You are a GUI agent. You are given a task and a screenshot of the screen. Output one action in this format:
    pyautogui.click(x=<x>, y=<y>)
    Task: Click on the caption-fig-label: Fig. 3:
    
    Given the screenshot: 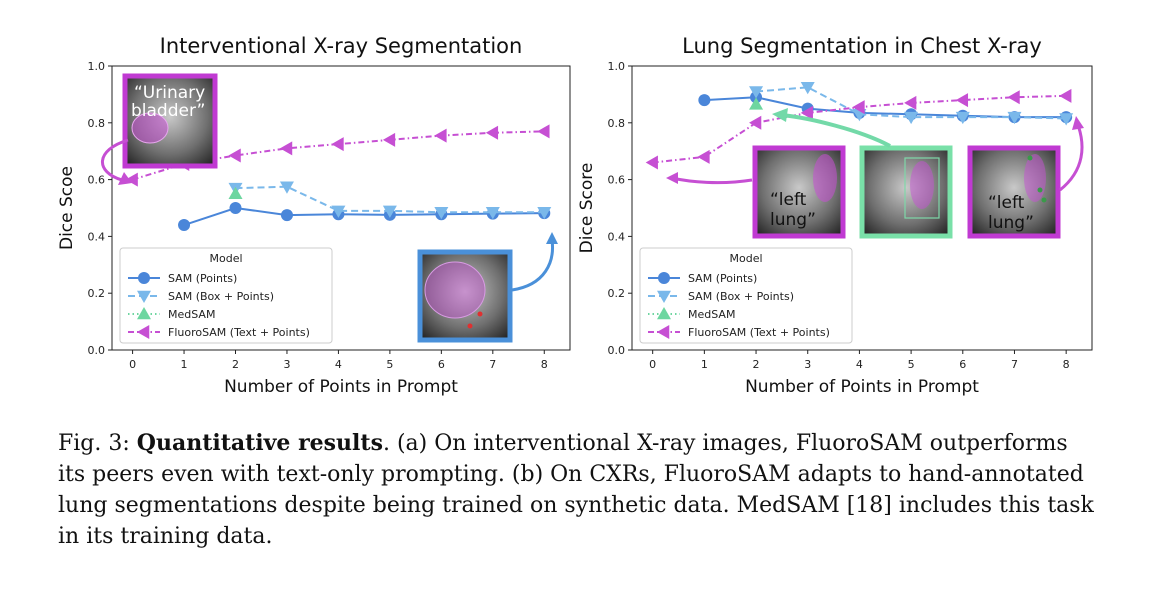 What is the action you would take?
    pyautogui.click(x=97, y=443)
    